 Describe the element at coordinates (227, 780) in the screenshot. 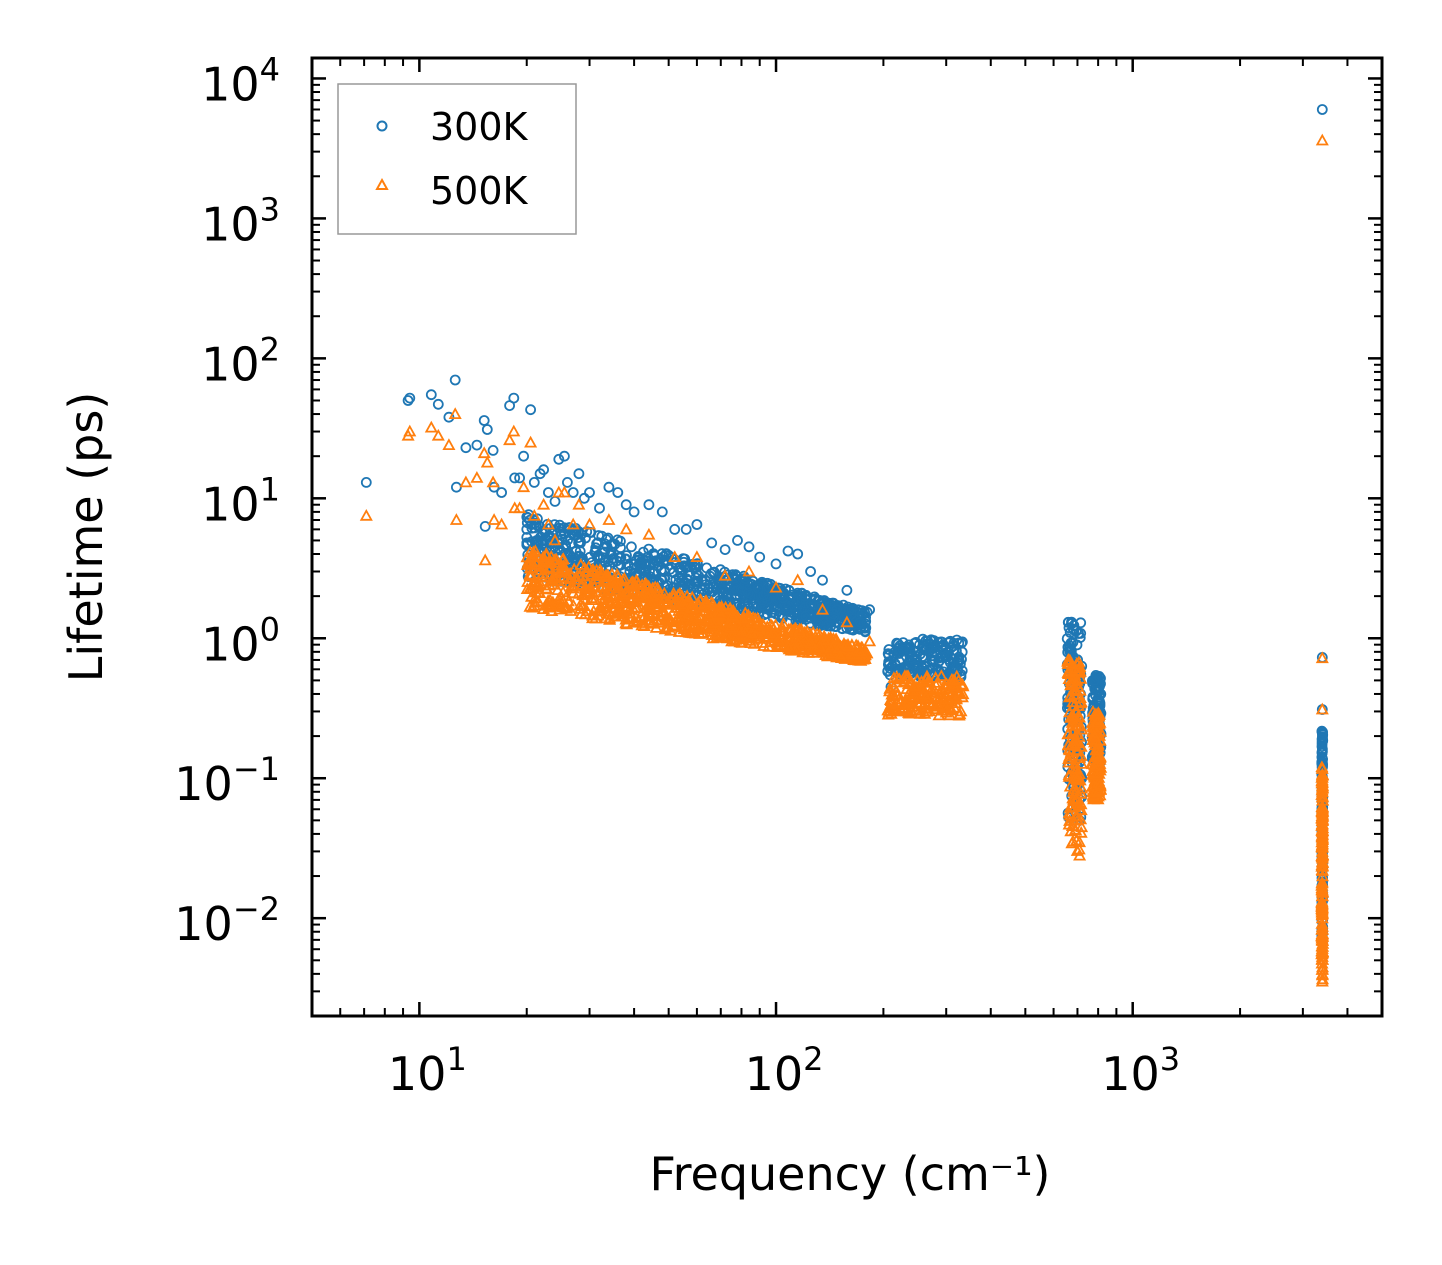

I see `y-tick-label: 10⁻¹` at that location.